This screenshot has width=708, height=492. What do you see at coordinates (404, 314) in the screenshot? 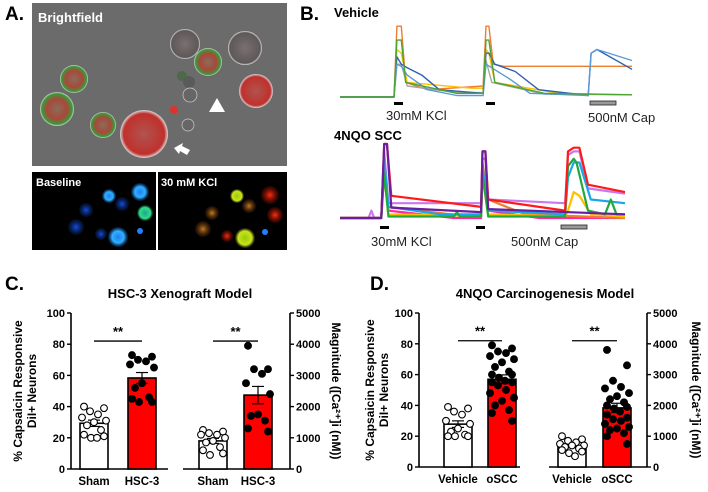
I see `y-tick-label: 100` at bounding box center [404, 314].